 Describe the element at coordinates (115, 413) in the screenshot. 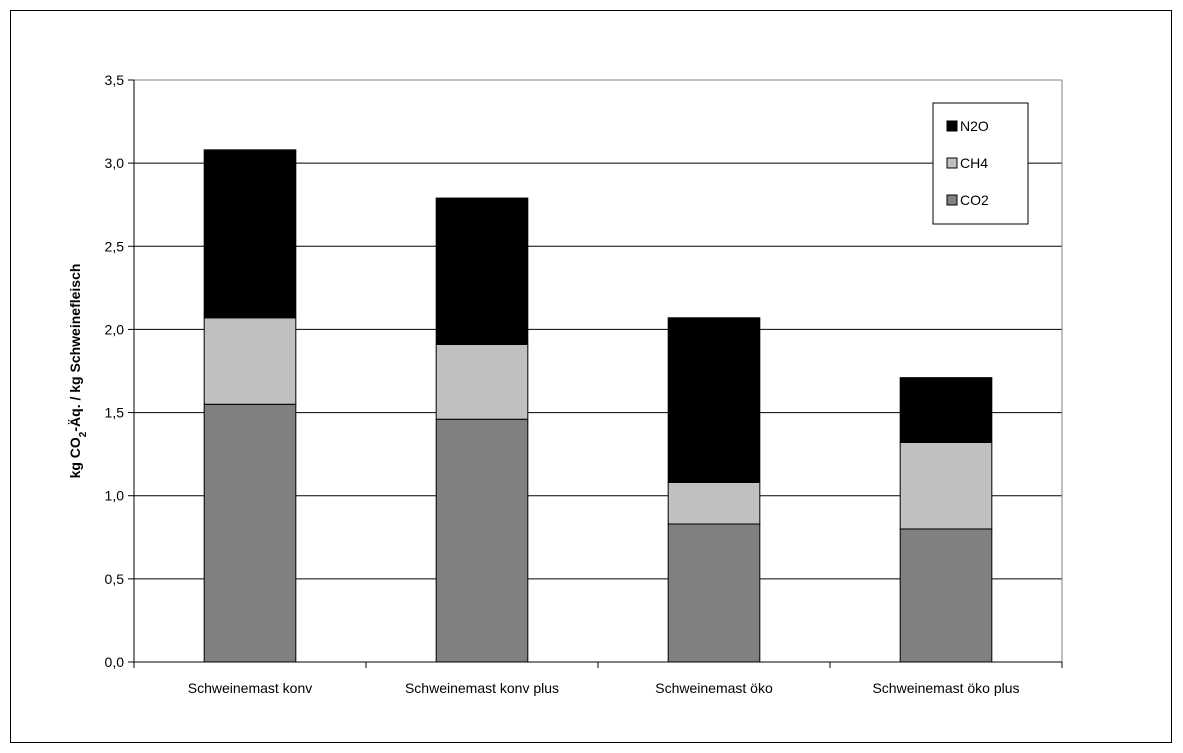

I see `y-tick-label: 1,5` at that location.